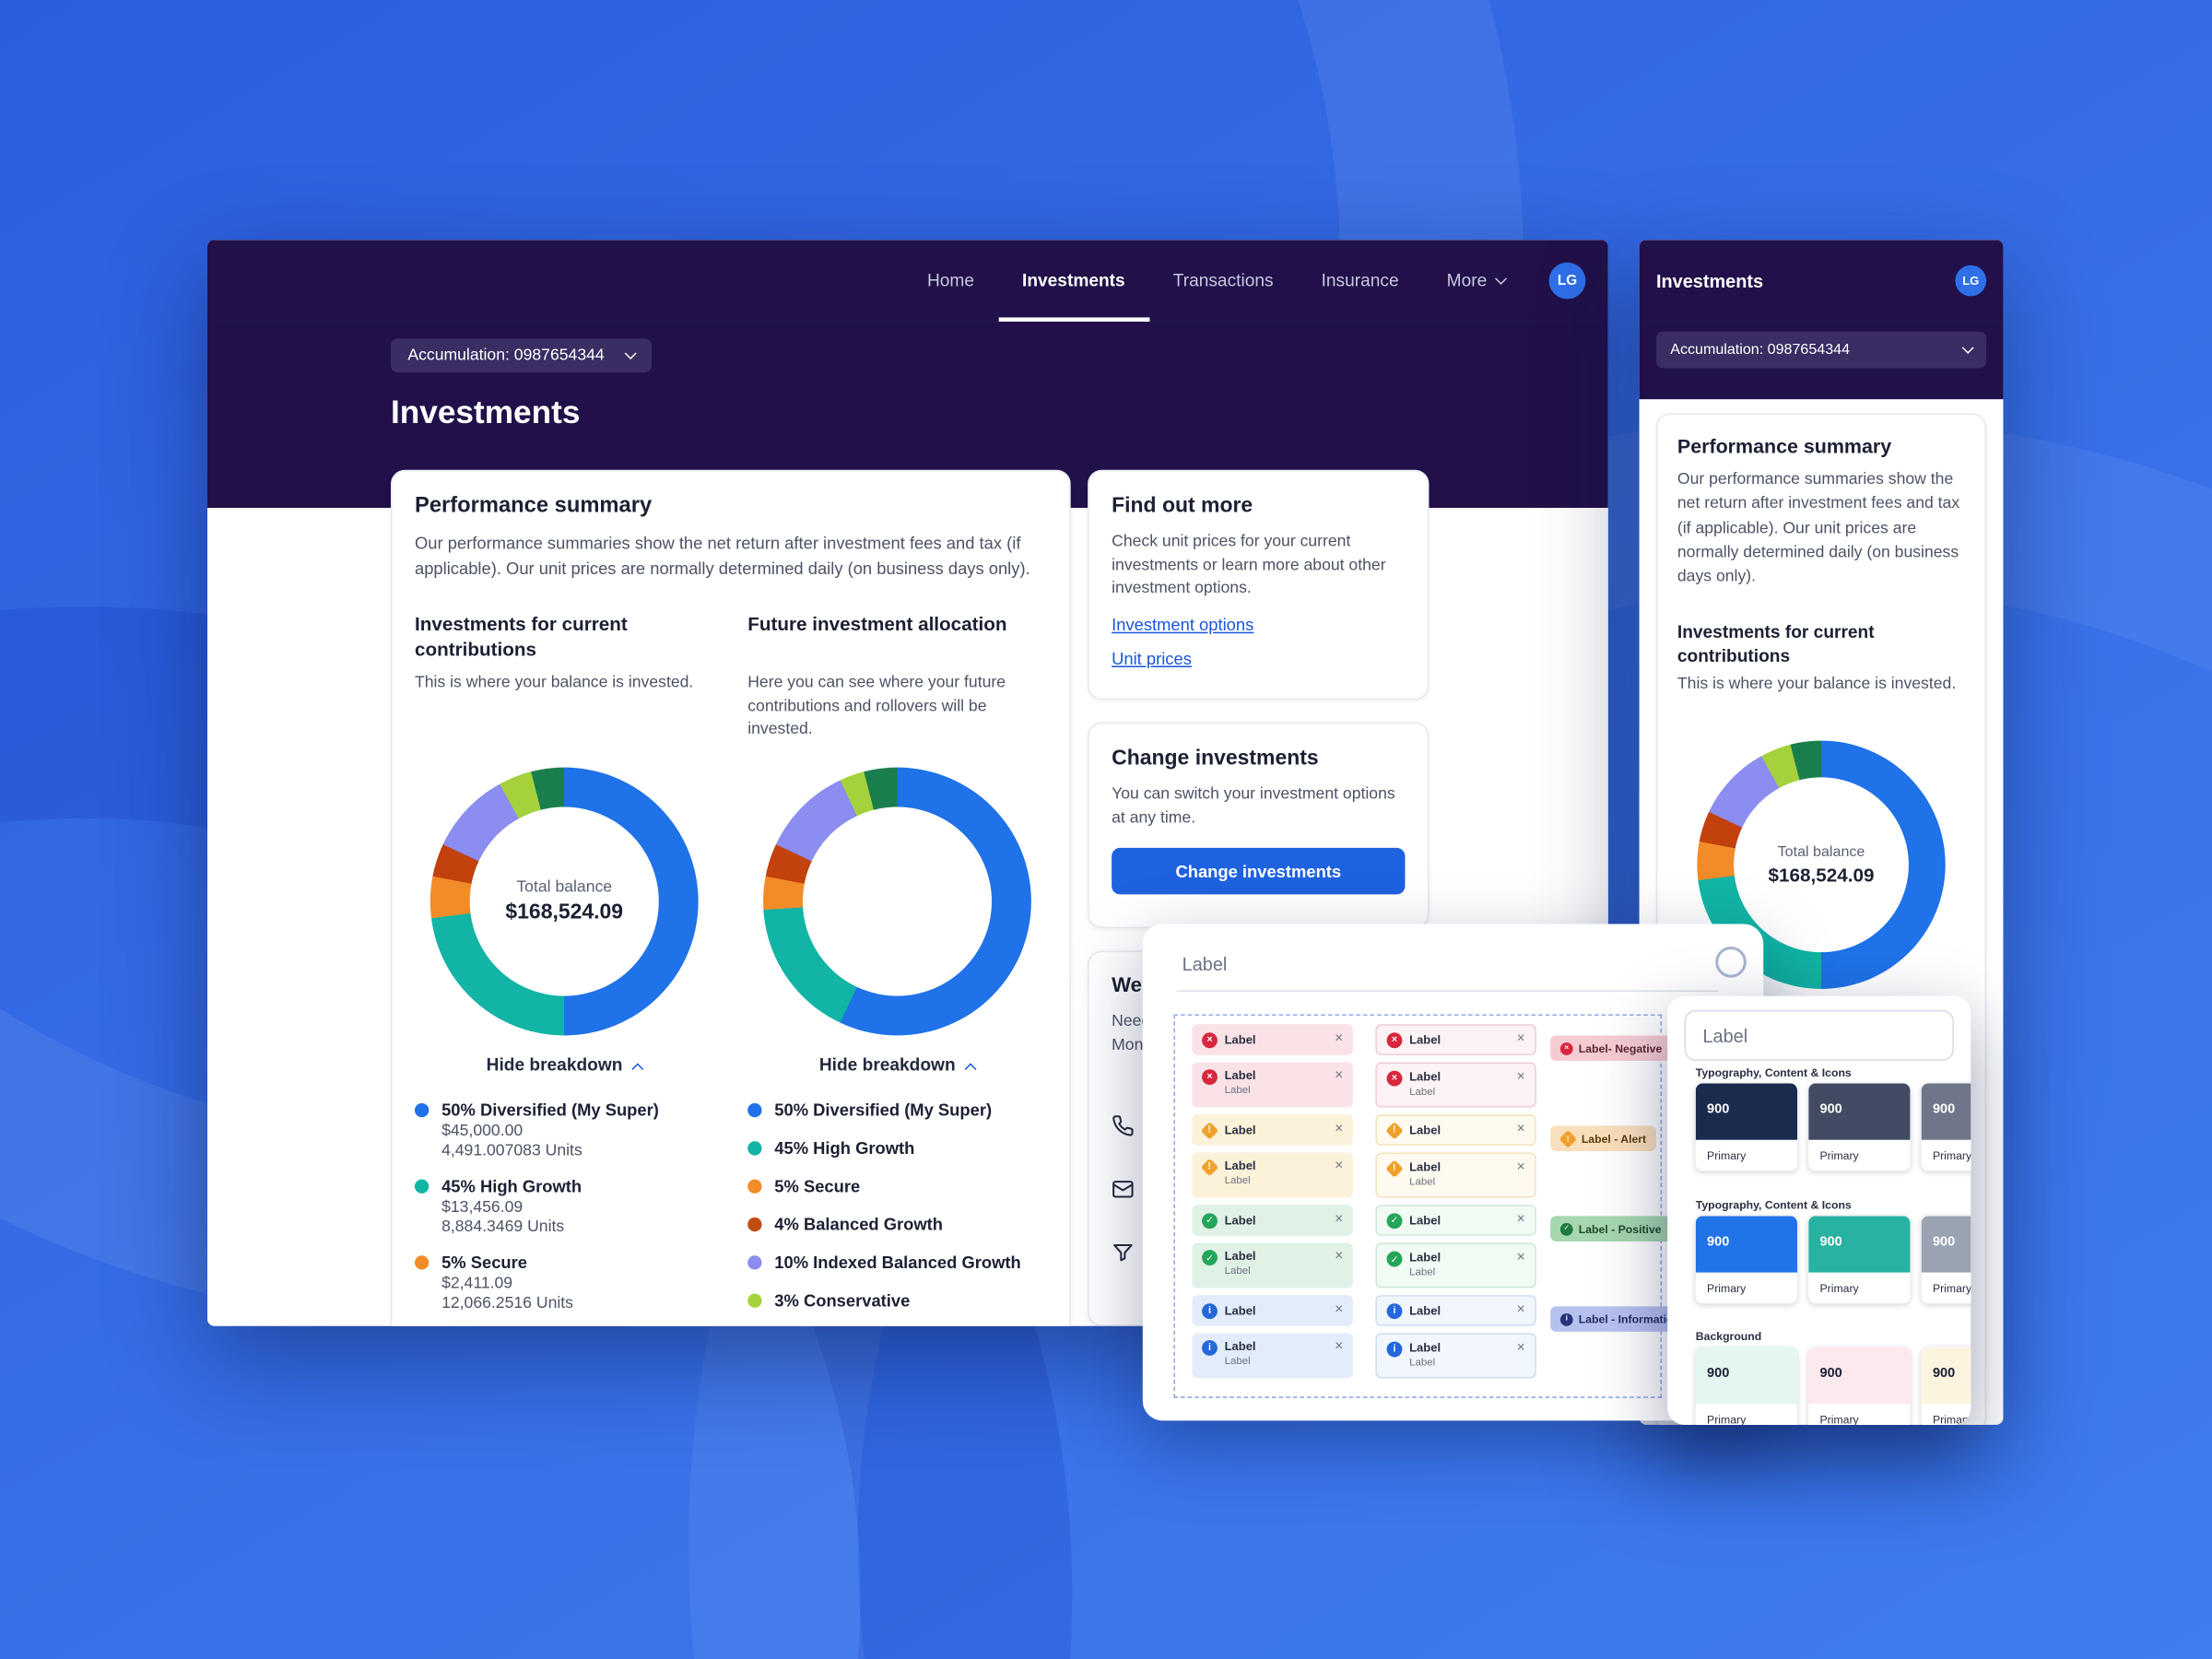  I want to click on section-heading: Background, so click(1728, 1337).